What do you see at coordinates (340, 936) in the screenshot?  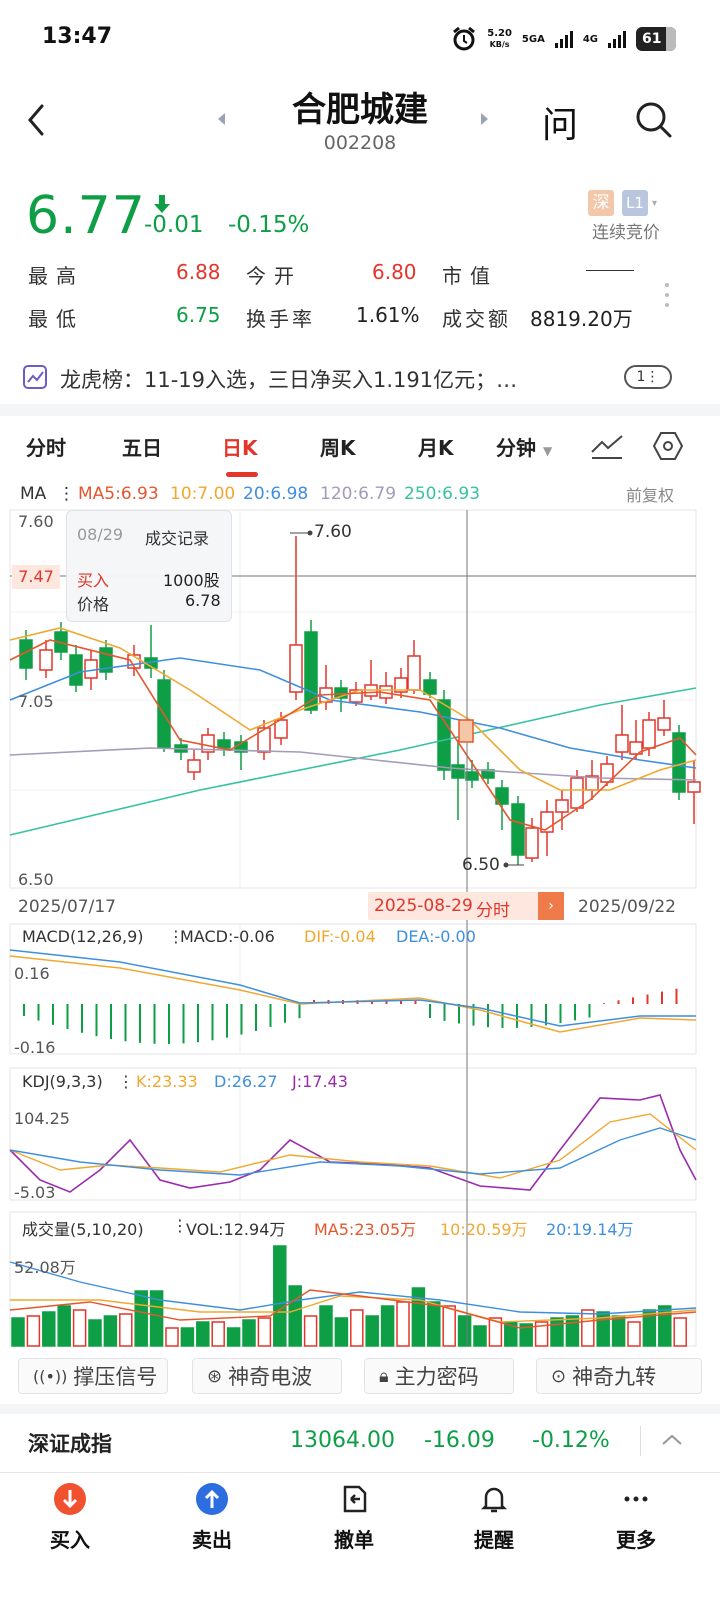 I see `dif-value: DIF:-0.04` at bounding box center [340, 936].